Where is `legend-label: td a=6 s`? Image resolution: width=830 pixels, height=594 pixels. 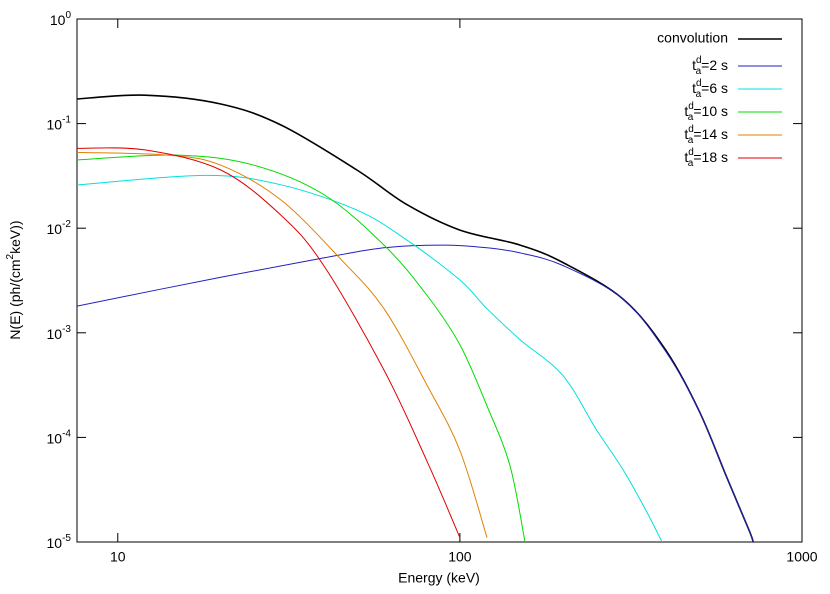
legend-label: td a=6 s is located at coordinates (710, 89).